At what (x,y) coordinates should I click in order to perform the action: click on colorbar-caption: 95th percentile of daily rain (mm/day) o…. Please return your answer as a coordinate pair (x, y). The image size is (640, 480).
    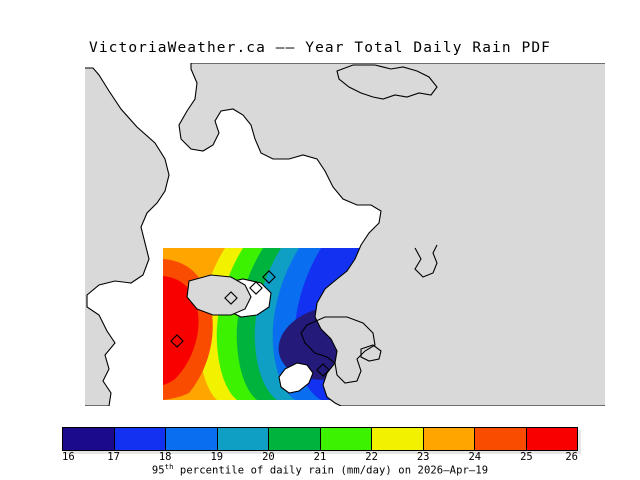
    Looking at the image, I should click on (320, 469).